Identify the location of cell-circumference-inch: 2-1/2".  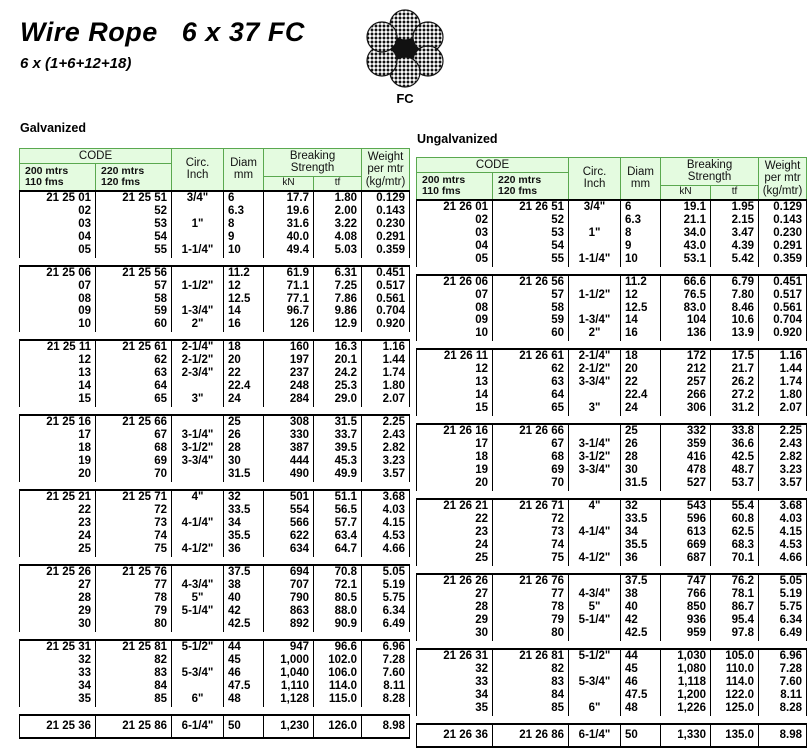
(198, 361).